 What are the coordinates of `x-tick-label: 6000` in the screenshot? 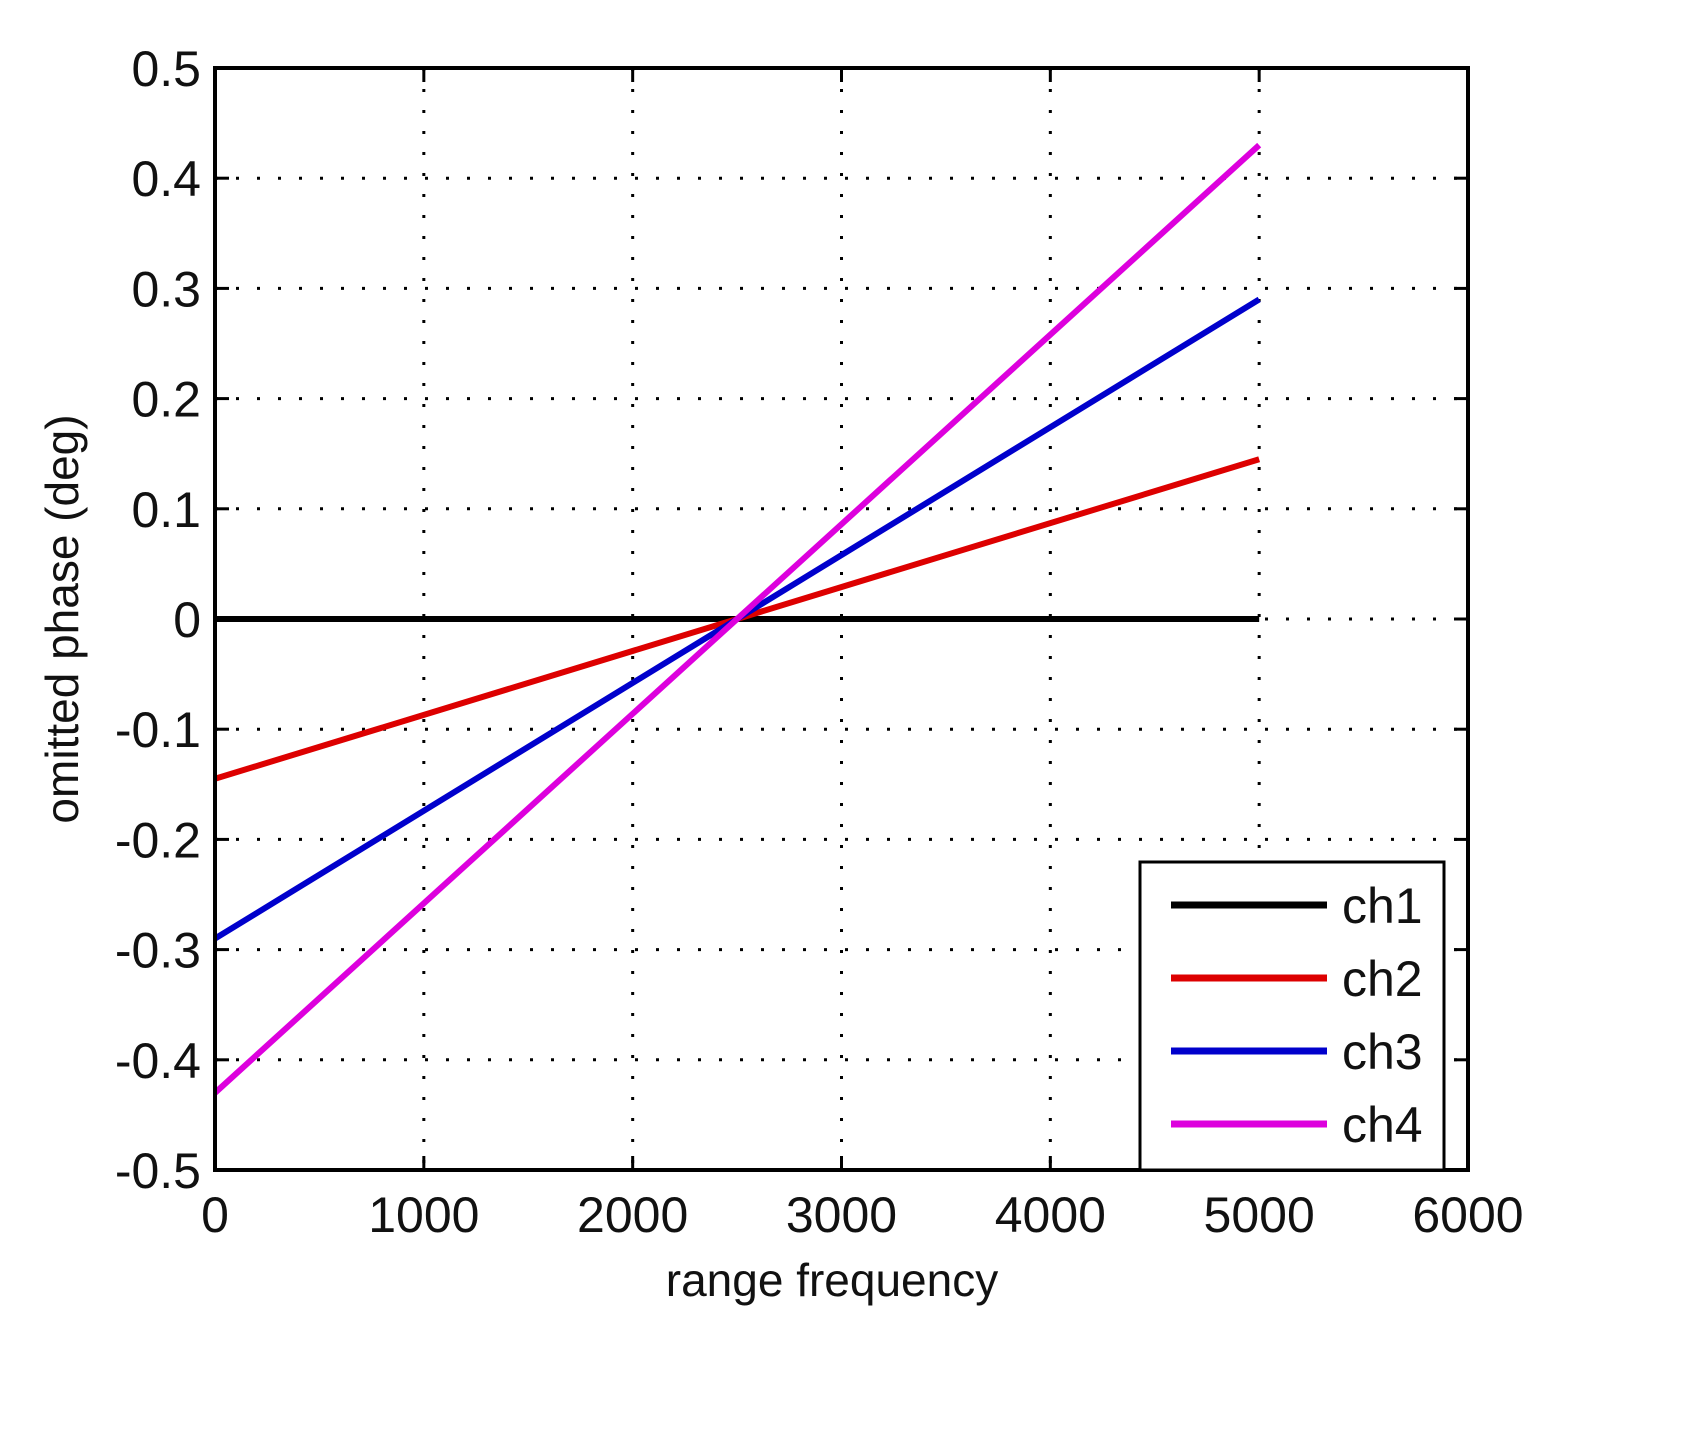 It's located at (1467, 1215).